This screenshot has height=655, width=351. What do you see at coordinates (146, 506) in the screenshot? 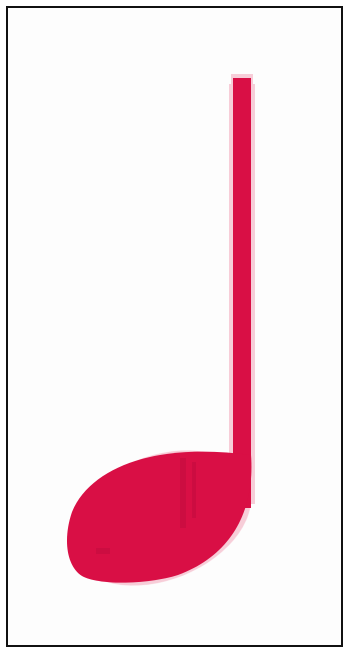
I see `note-shading` at bounding box center [146, 506].